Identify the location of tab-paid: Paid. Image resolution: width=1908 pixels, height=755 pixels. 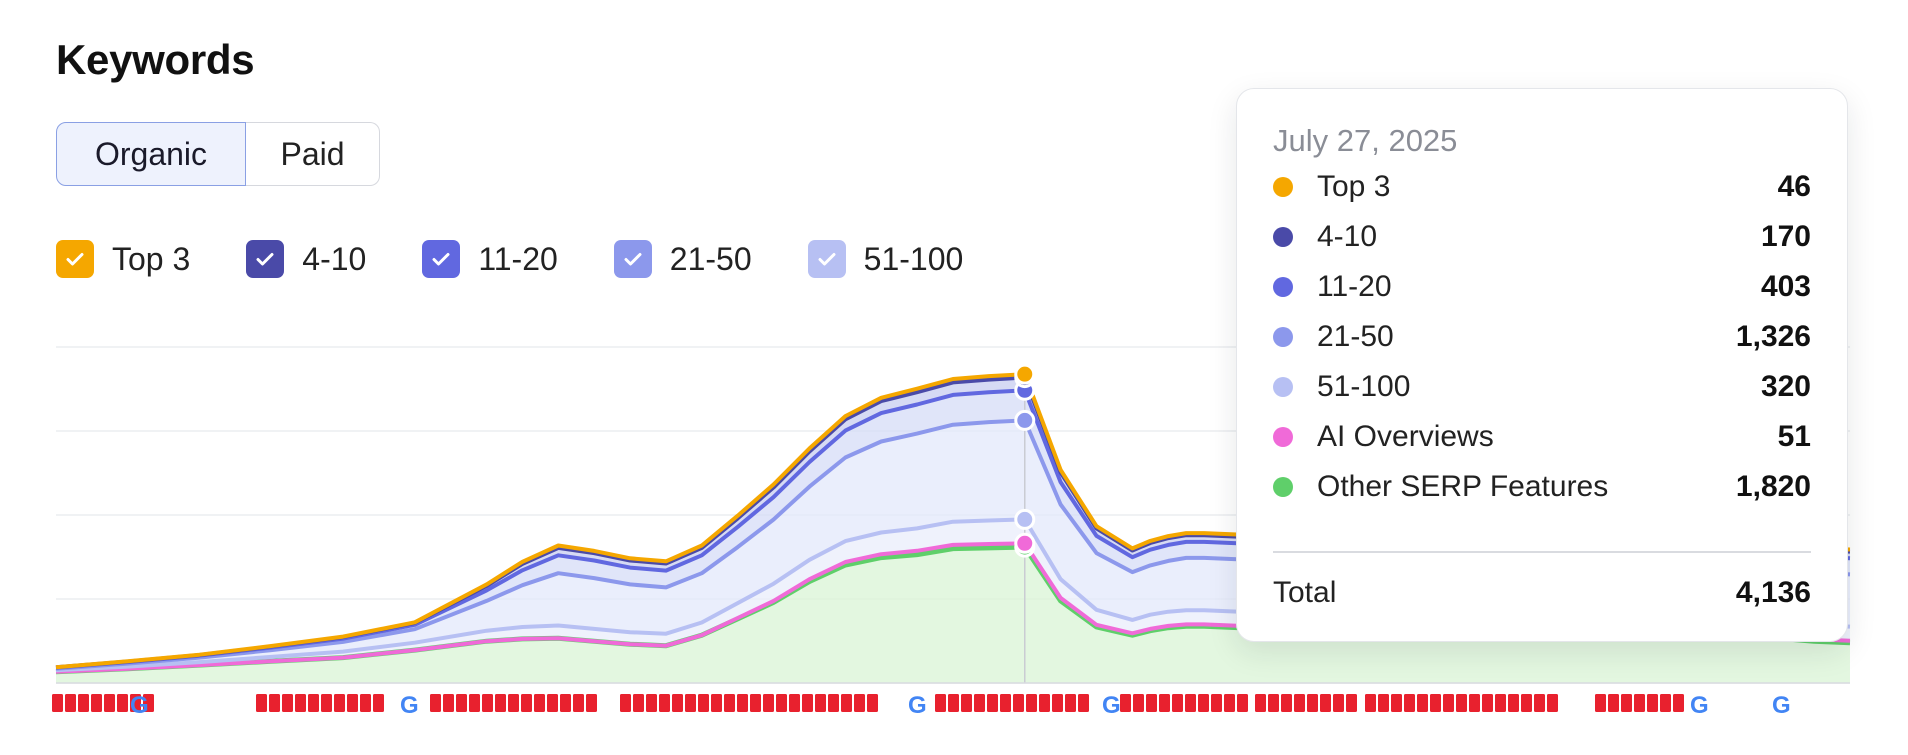
(313, 154).